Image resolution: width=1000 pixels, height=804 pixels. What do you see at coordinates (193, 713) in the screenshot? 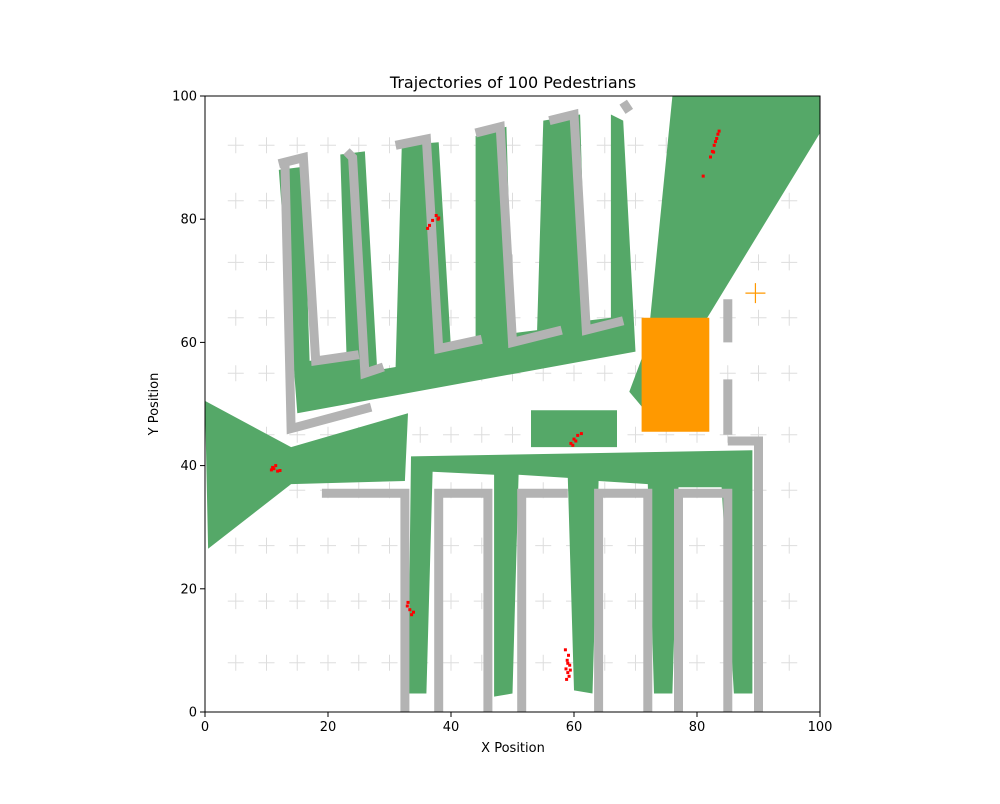
I see `y-tick-label: 0` at bounding box center [193, 713].